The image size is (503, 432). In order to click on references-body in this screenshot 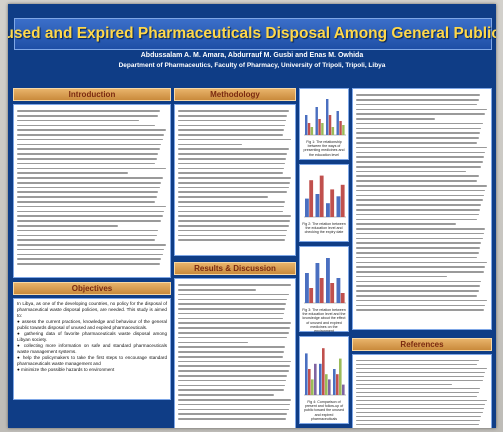, I will do `click(422, 391)`.